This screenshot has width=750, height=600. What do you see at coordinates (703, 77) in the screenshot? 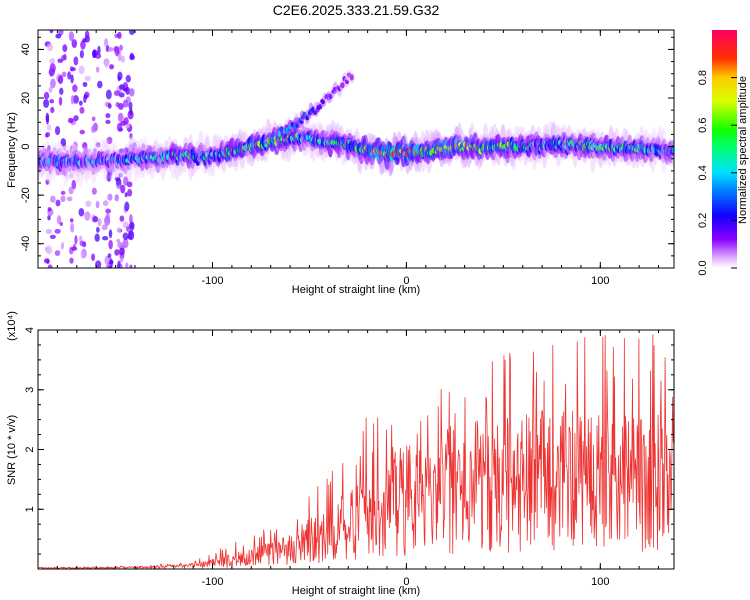
I see `colorbar-tick-label: 0.8` at bounding box center [703, 77].